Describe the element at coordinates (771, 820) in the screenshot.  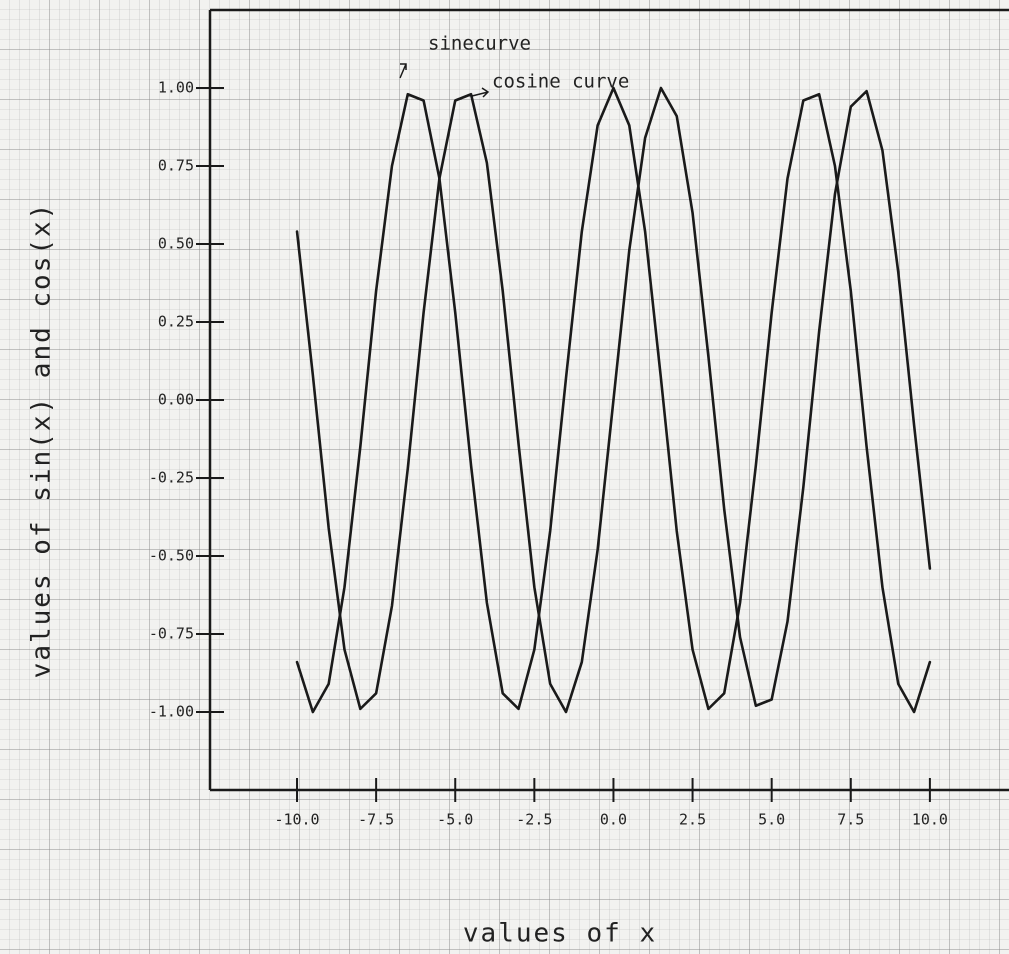
I see `x-tick-label: 5.0` at that location.